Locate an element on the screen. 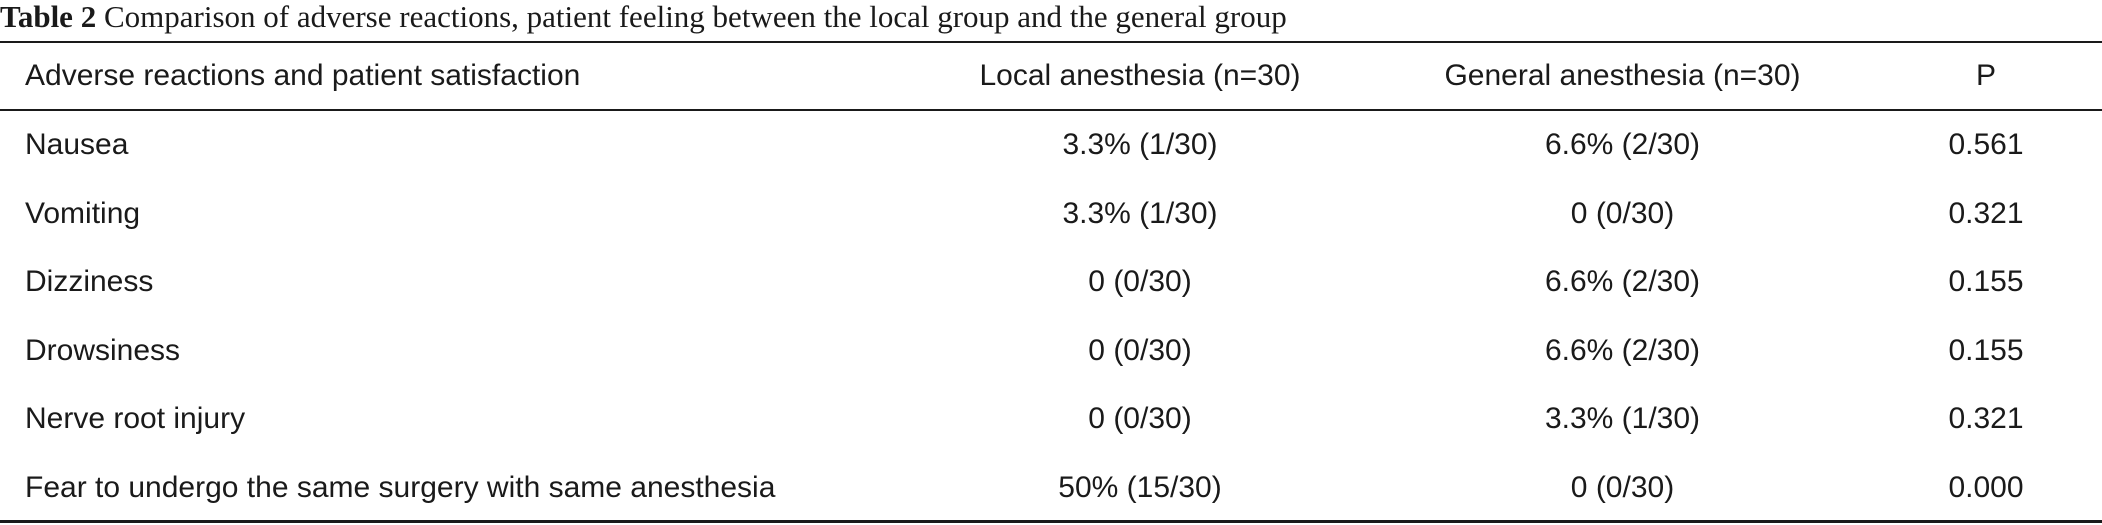  table-header-rule is located at coordinates (1051, 110).